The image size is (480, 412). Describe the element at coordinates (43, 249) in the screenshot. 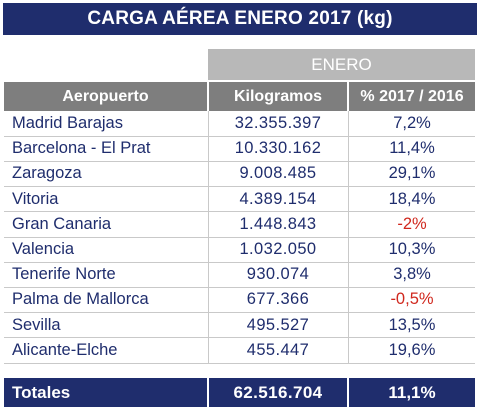

I see `airport-name-cell: Valencia` at that location.